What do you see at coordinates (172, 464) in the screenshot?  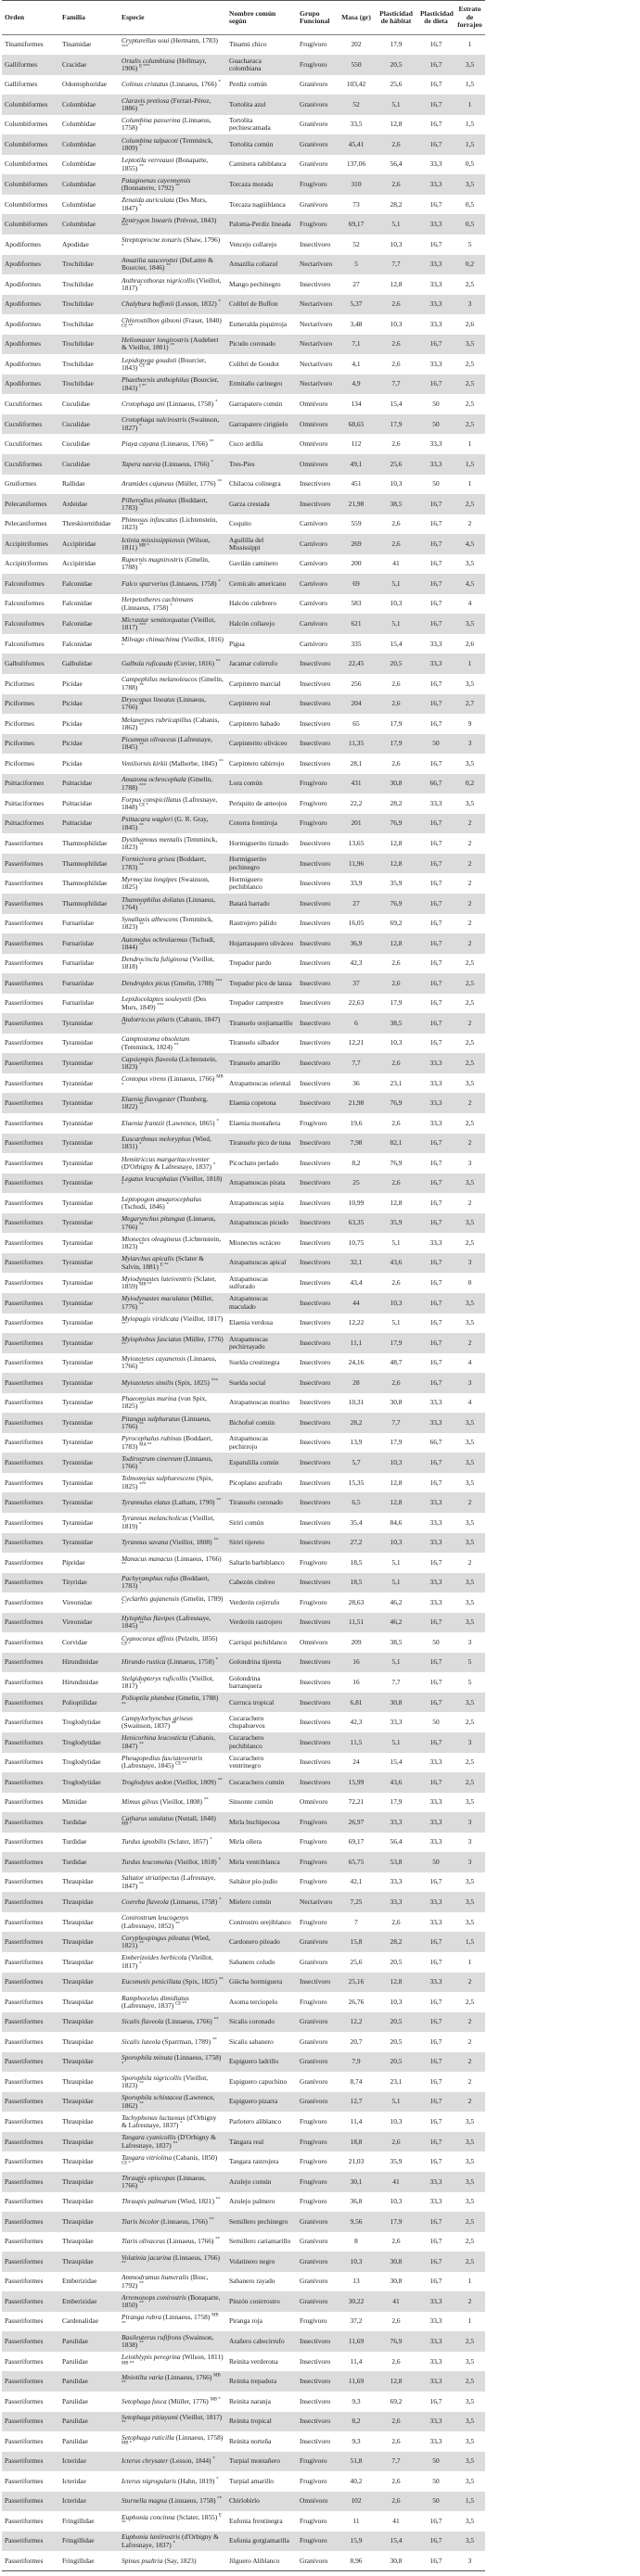 I see `species-cell: Tapera naevia (Linnaeus, 1766) *` at bounding box center [172, 464].